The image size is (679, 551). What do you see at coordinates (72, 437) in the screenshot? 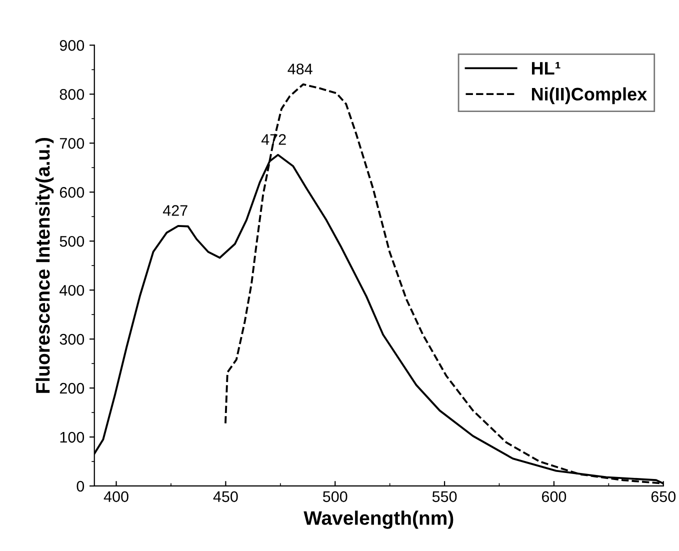
I see `y-tick-label: 100` at bounding box center [72, 437].